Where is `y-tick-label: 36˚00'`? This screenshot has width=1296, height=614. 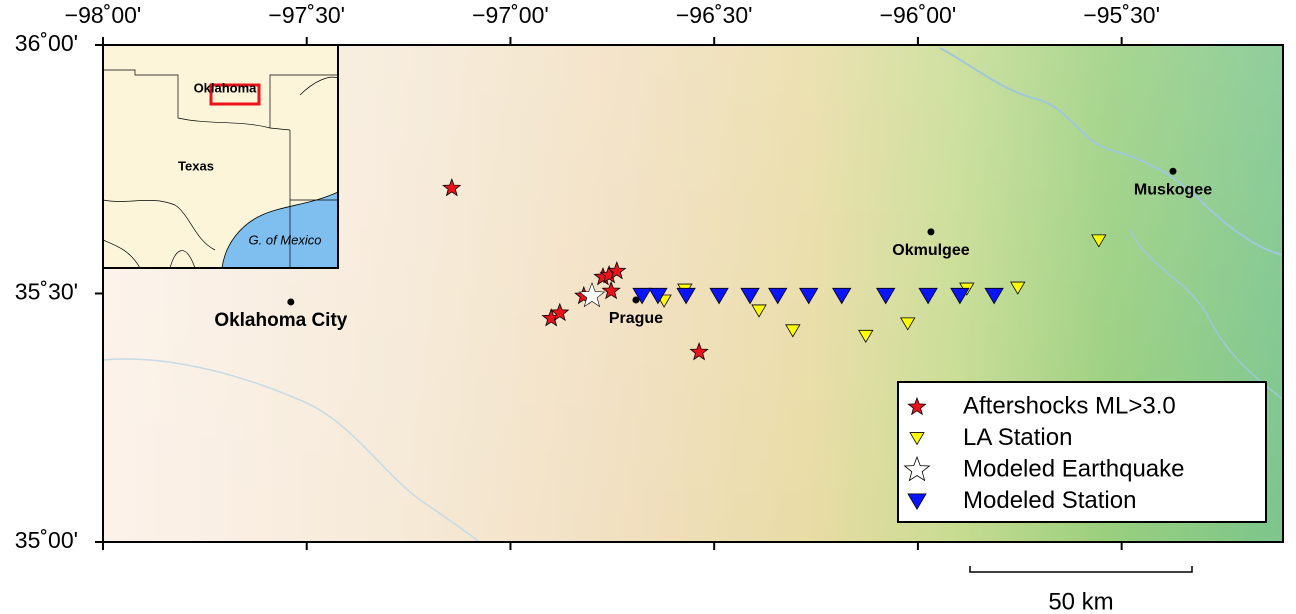
y-tick-label: 36˚00' is located at coordinates (46, 43).